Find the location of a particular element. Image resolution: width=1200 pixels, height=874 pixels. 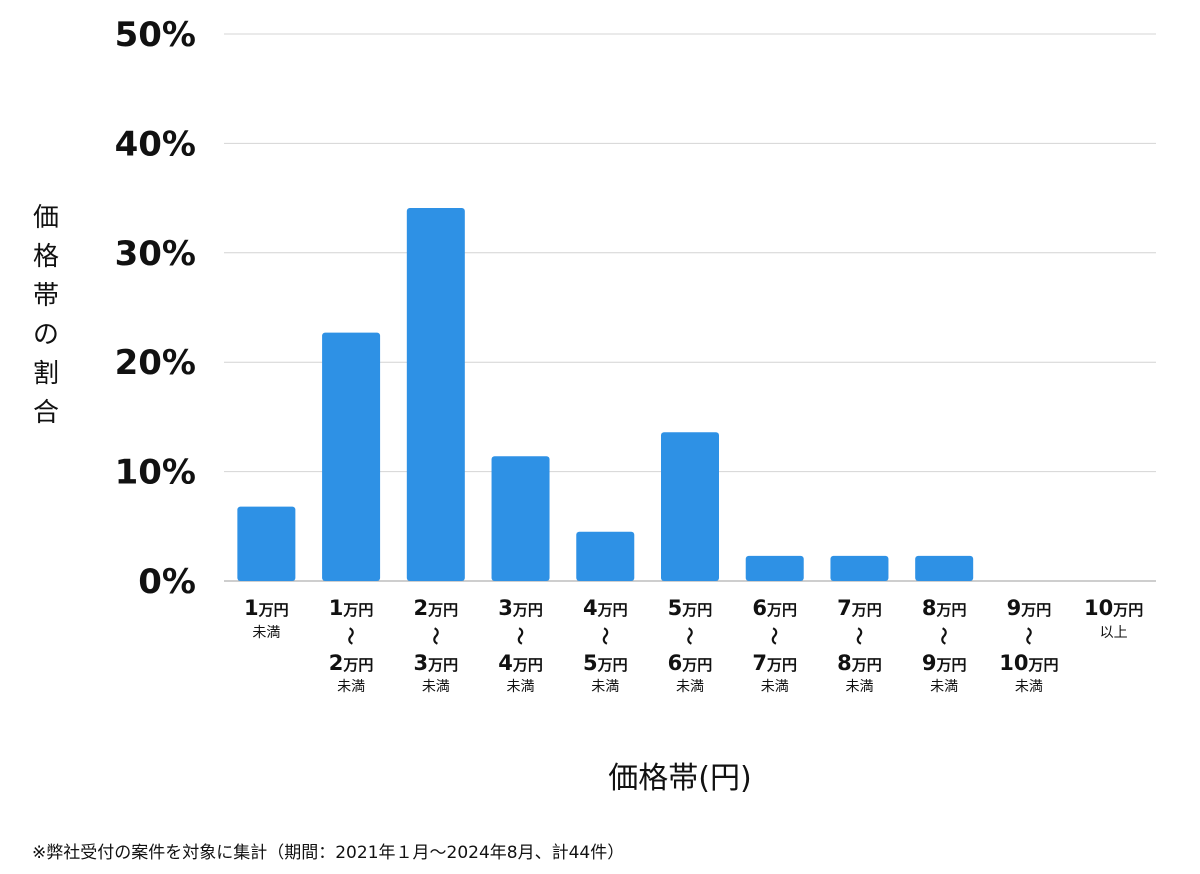

y-axis-title-text: 価格帯の割合 is located at coordinates (46, 315).